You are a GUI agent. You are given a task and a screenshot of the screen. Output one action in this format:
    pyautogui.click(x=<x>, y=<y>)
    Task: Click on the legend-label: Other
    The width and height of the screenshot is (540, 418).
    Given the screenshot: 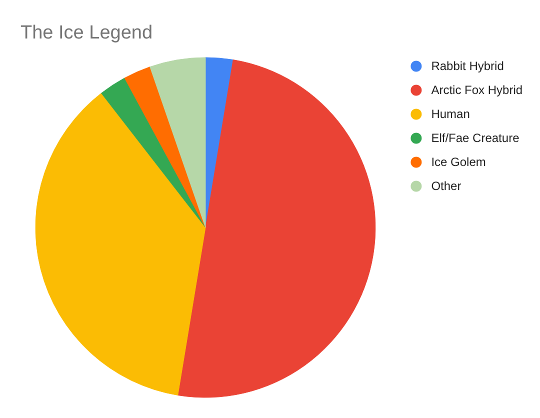 What is the action you would take?
    pyautogui.click(x=446, y=186)
    